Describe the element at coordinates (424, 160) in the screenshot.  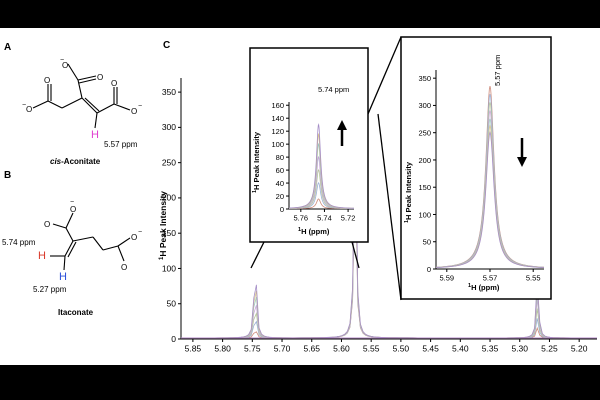
I see `inset2-y-tick-label: 200` at that location.